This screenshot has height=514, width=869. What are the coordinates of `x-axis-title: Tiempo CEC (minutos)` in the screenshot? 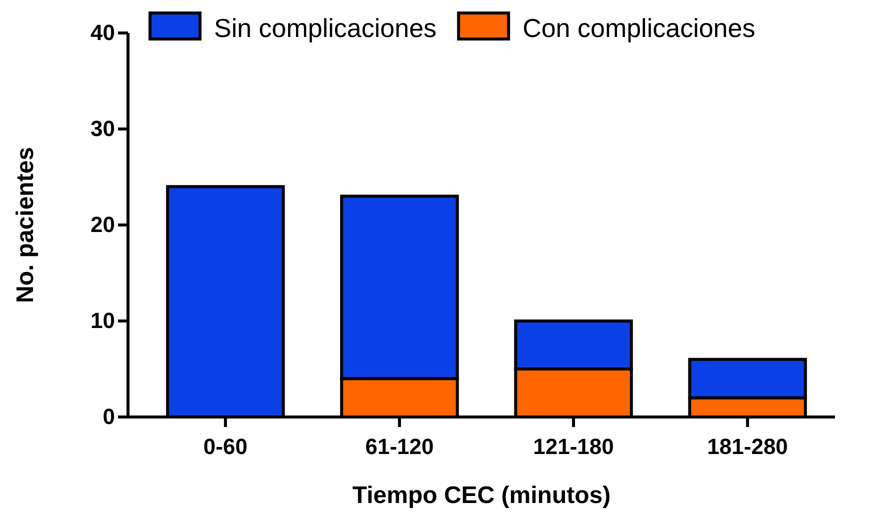 It's located at (481, 495).